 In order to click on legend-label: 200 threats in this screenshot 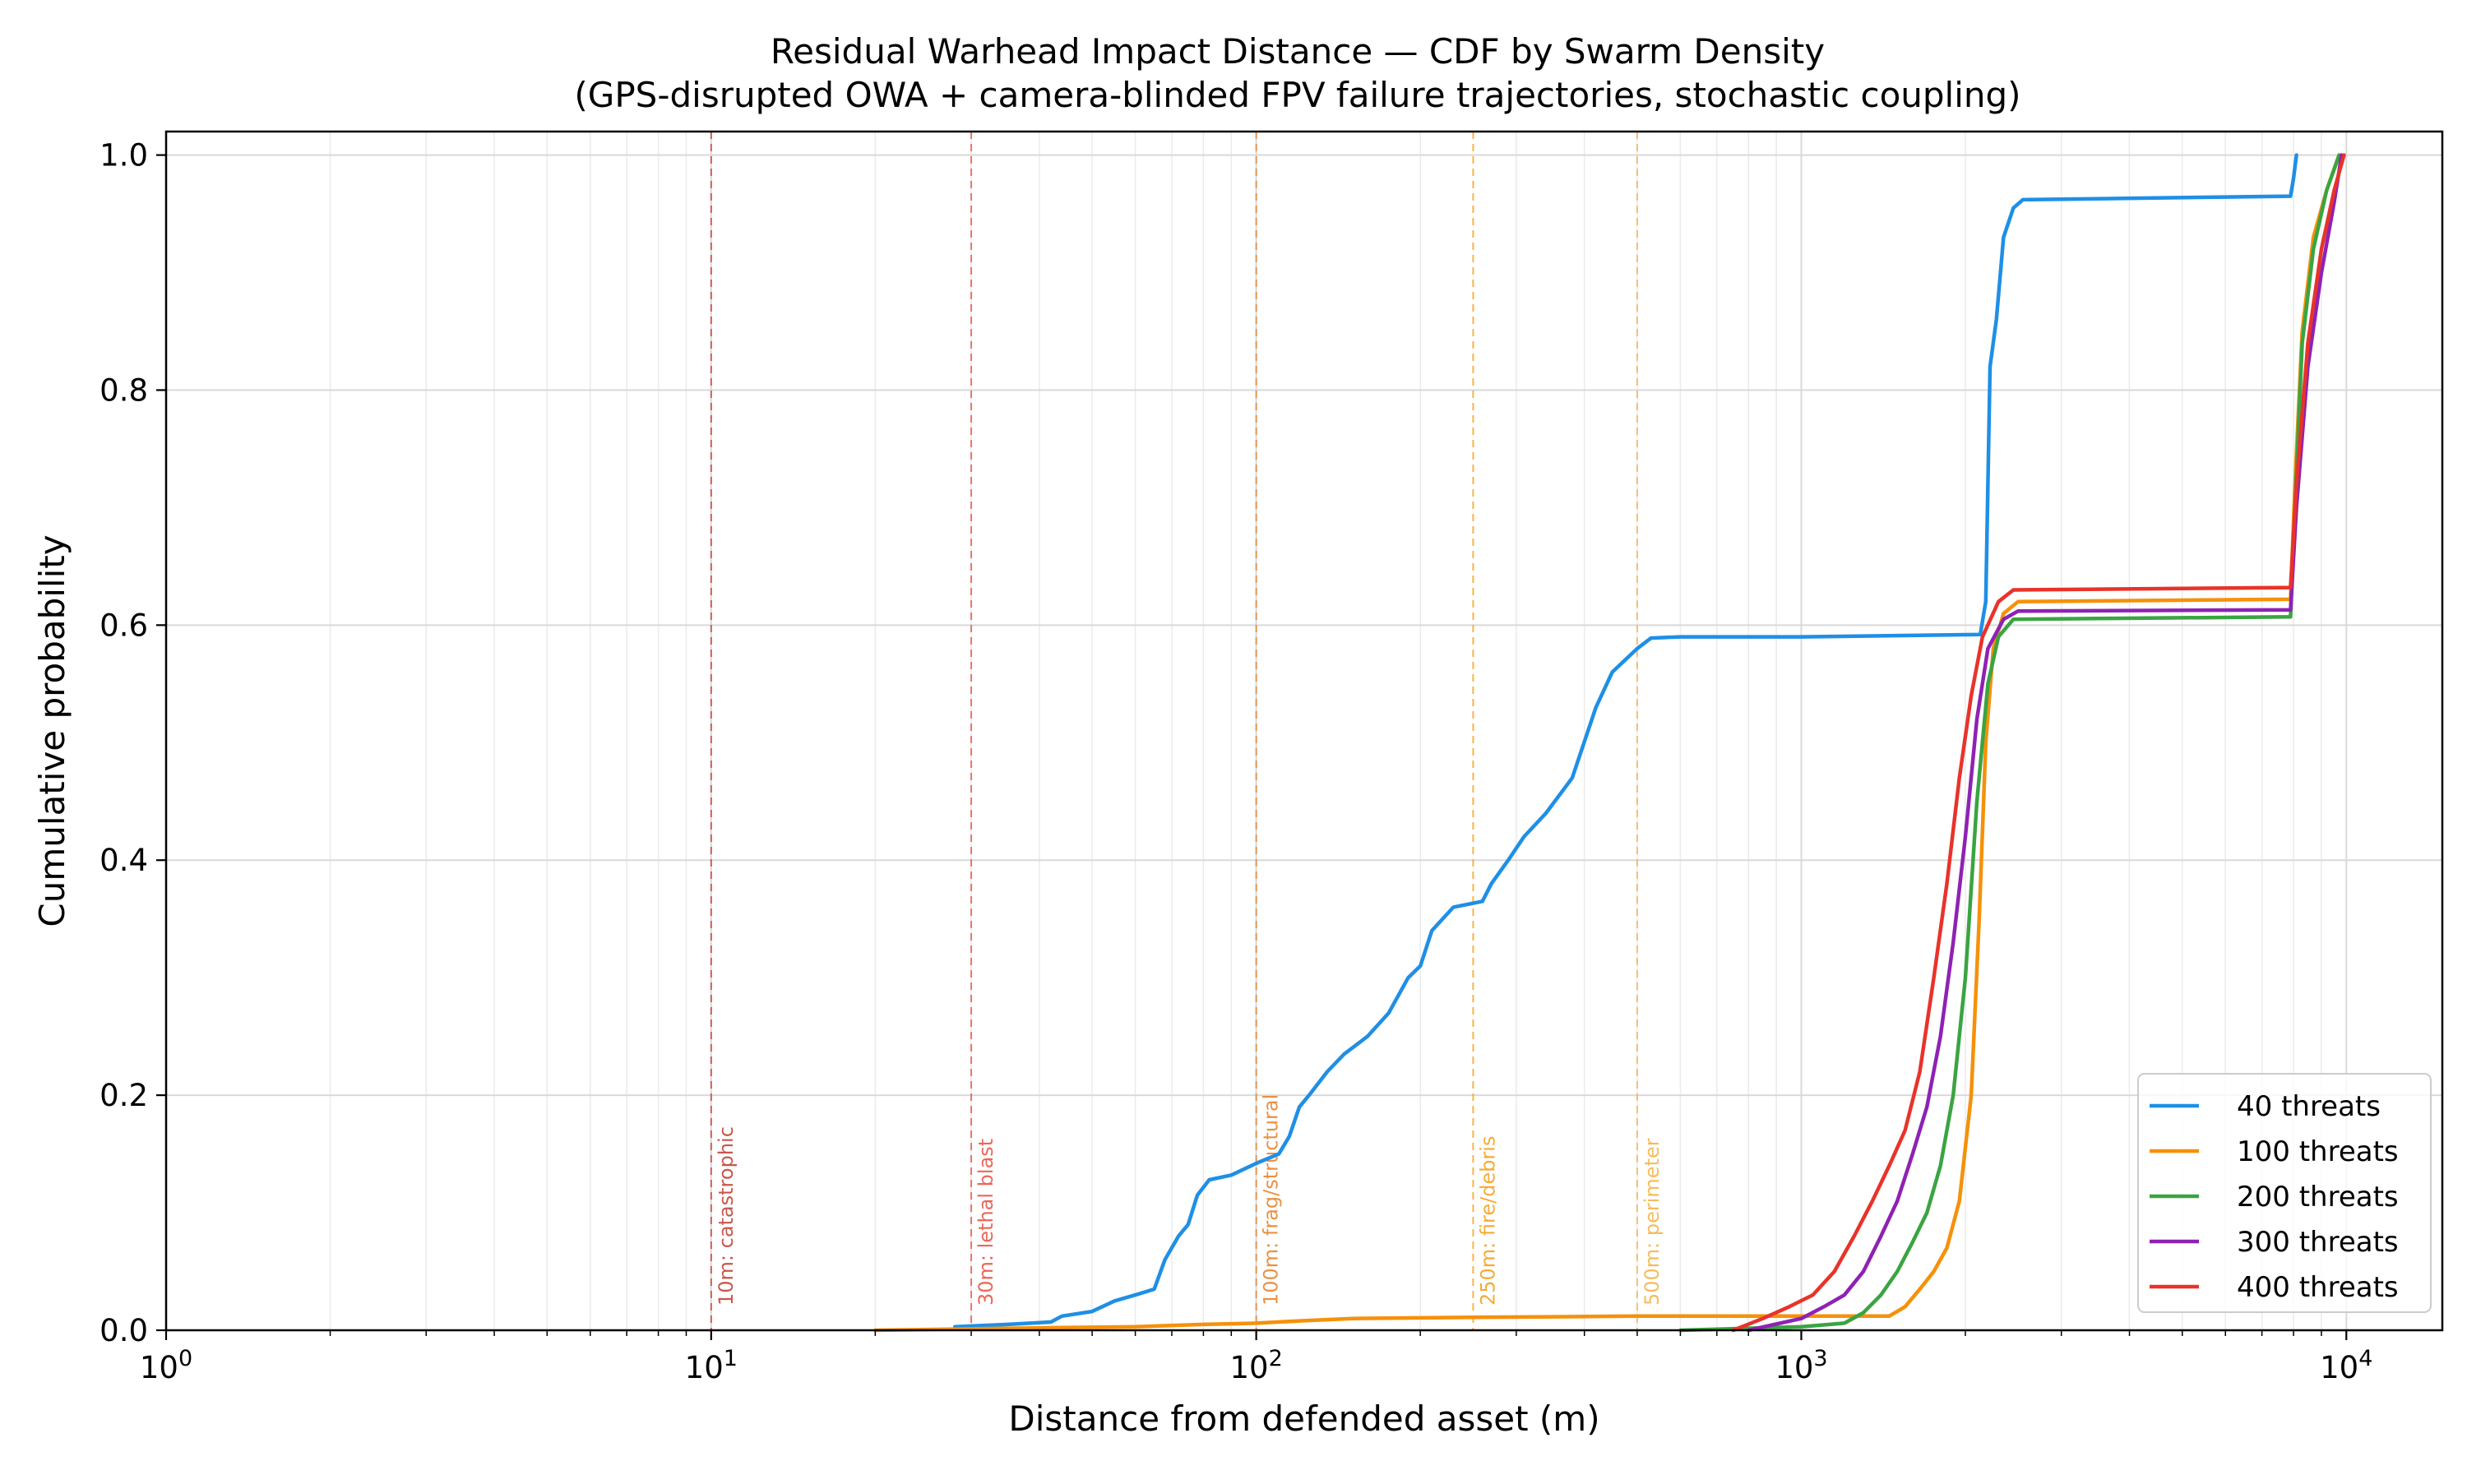, I will do `click(2318, 1198)`.